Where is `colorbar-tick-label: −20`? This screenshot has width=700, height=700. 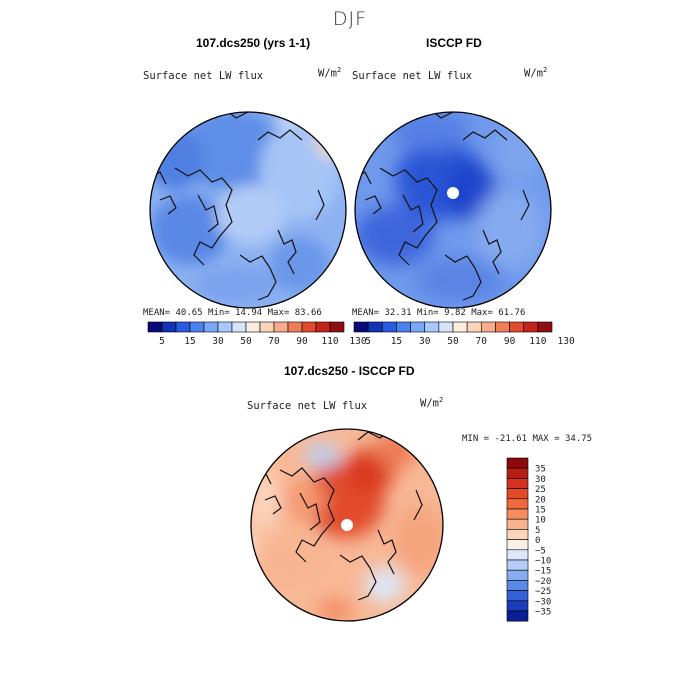 colorbar-tick-label: −20 is located at coordinates (543, 582).